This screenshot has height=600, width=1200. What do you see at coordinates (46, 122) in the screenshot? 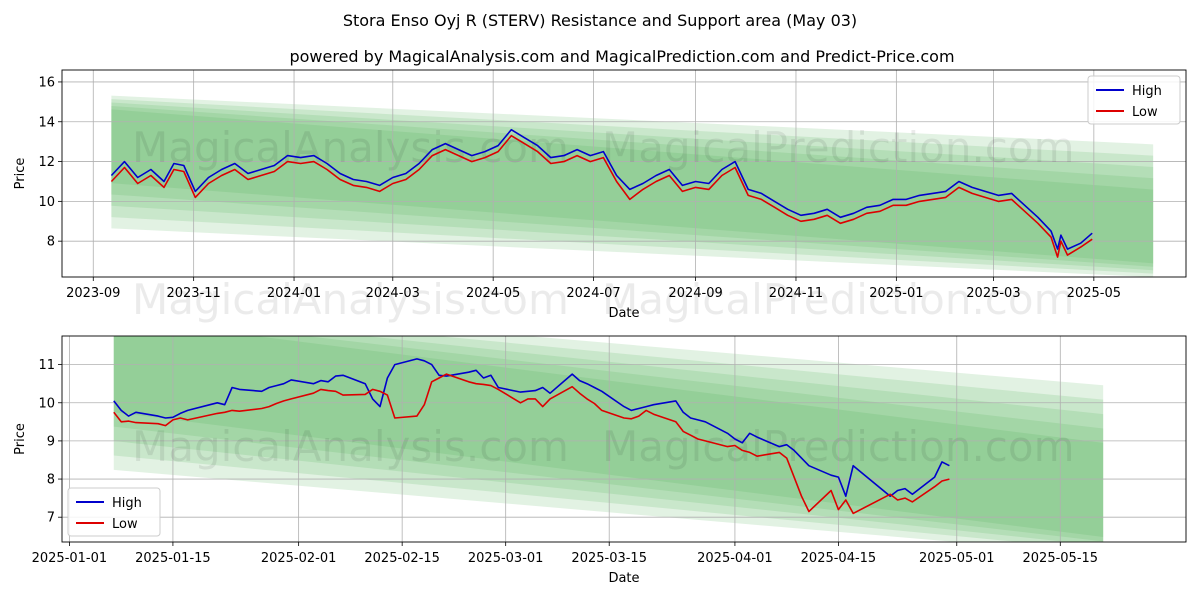
I see `y-tick-label: 14` at bounding box center [46, 122].